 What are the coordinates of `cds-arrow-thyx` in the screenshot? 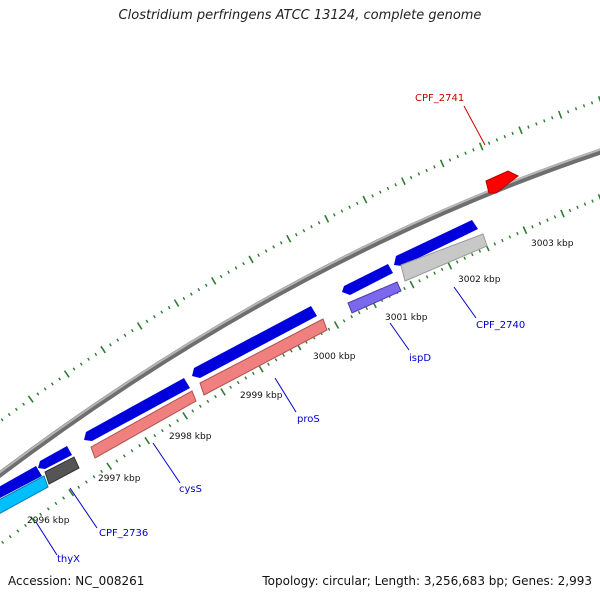 It's located at (21, 482).